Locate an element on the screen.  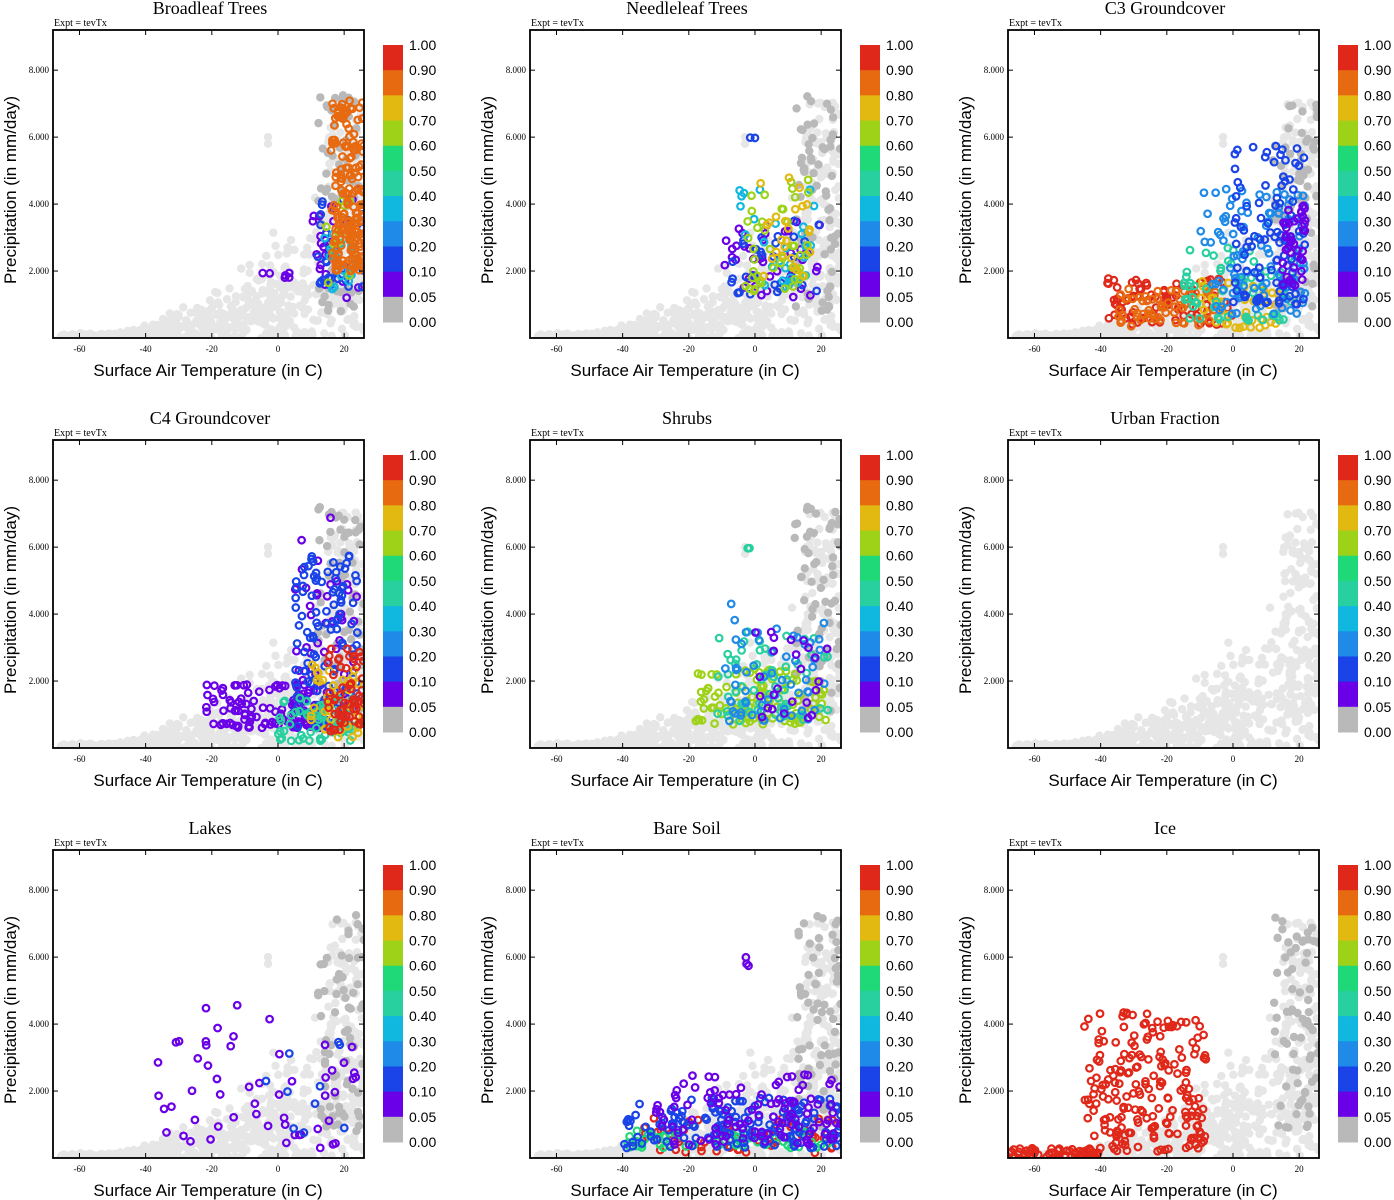
x-tick-label: -20 is located at coordinates (689, 349).